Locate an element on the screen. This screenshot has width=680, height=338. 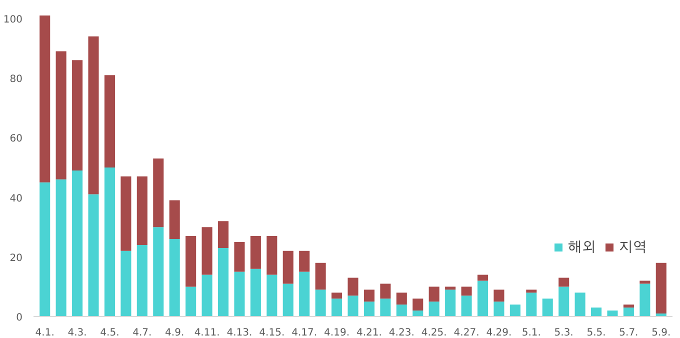
x-tick-label: 4.21. is located at coordinates (369, 333).